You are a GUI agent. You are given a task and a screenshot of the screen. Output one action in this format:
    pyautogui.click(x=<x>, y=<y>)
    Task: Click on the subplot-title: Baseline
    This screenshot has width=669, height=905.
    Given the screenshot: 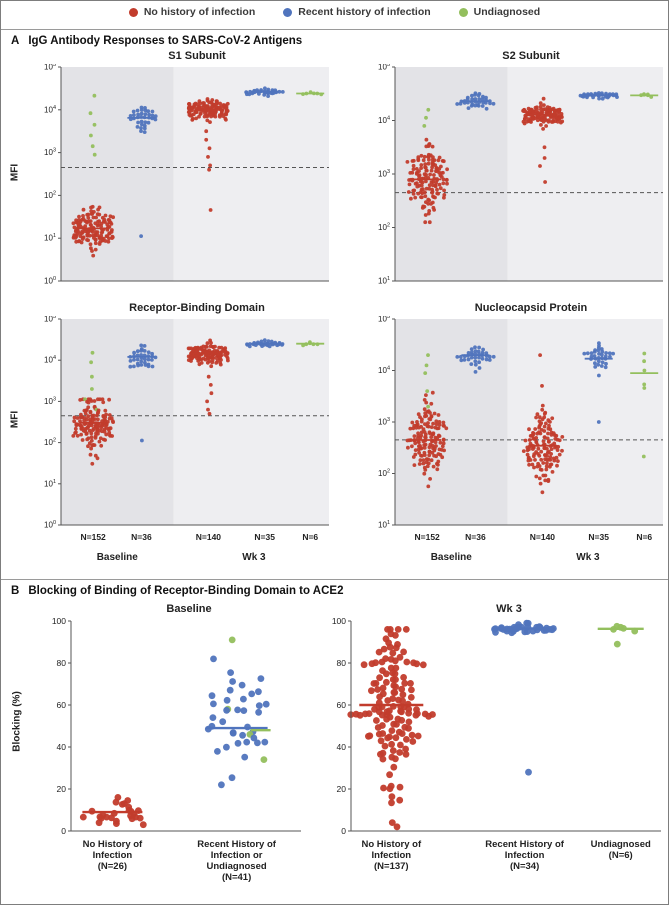 What is the action you would take?
    pyautogui.click(x=189, y=609)
    